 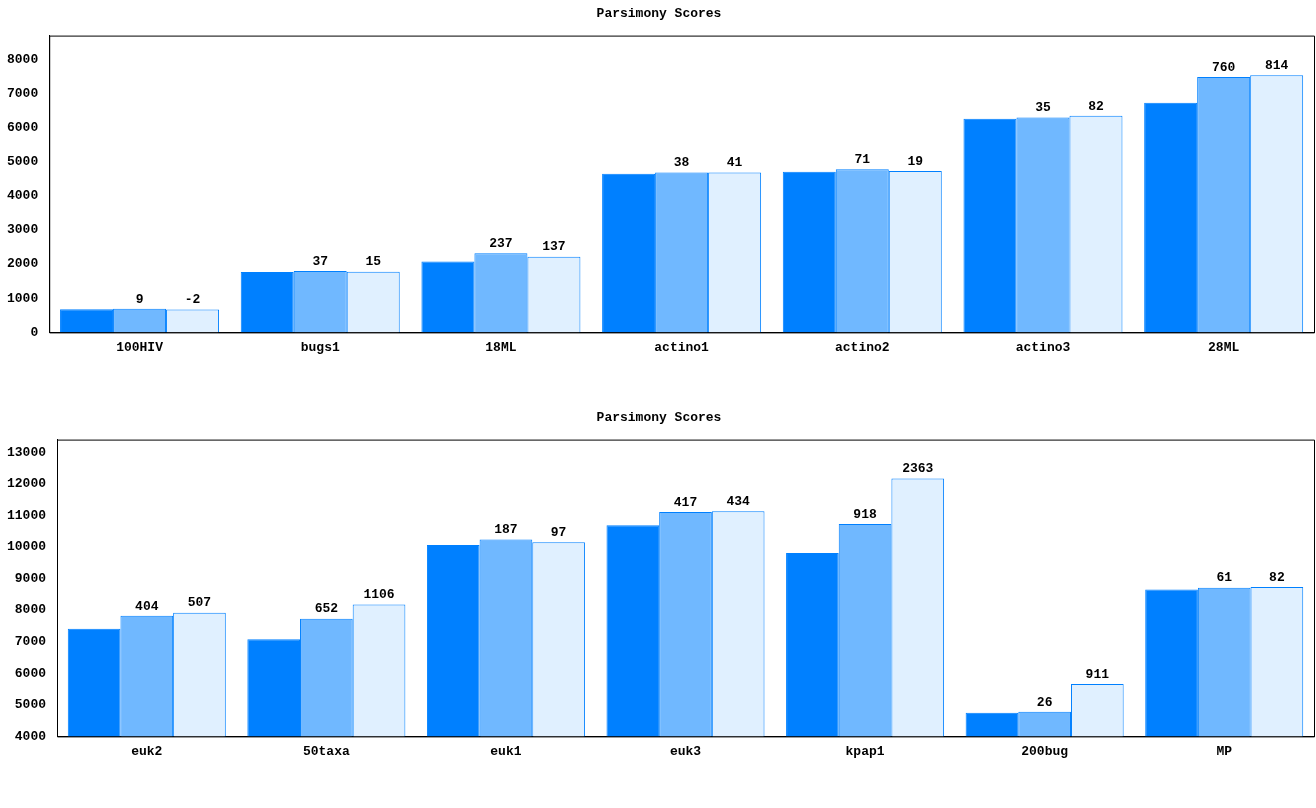 I want to click on annotation: 911, so click(x=1097, y=674).